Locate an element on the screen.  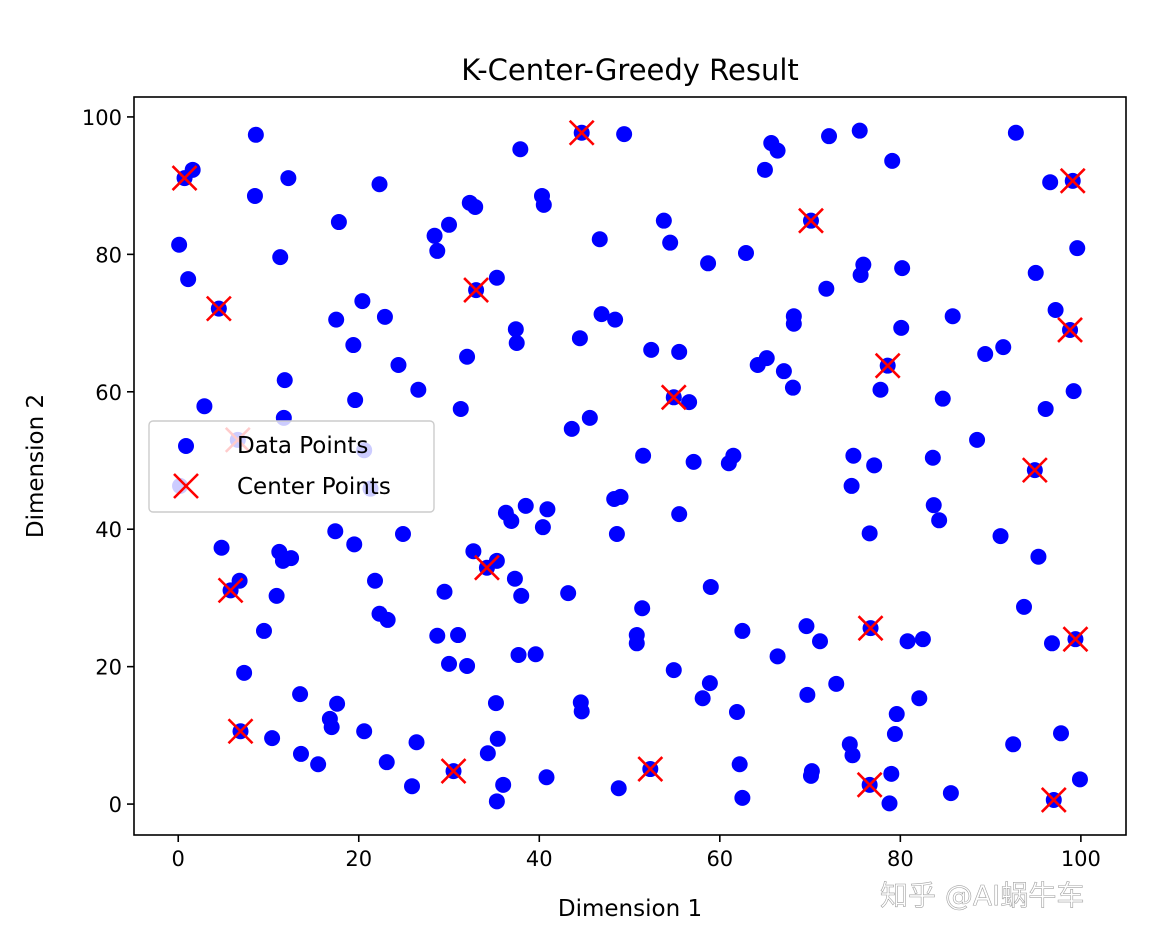
x-tick-label: 80 is located at coordinates (900, 859).